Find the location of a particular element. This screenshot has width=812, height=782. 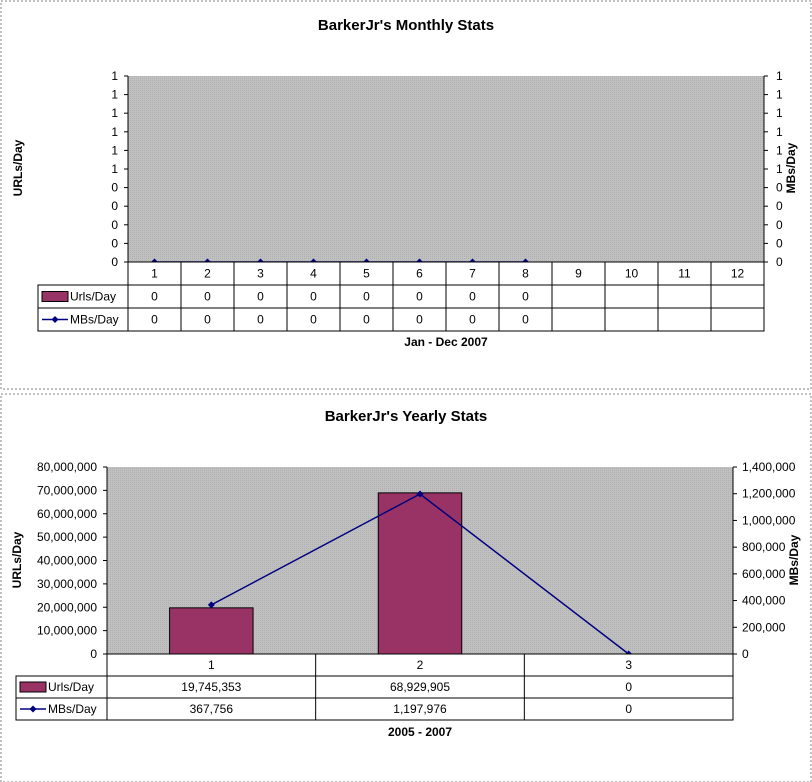

y-tick-label: 30,000,000 is located at coordinates (67, 584).